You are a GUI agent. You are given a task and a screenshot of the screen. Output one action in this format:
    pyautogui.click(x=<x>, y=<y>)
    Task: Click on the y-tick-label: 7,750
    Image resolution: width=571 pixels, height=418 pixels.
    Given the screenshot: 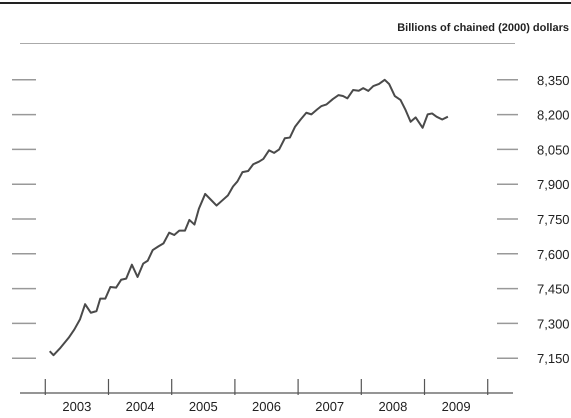 What is the action you would take?
    pyautogui.click(x=553, y=219)
    